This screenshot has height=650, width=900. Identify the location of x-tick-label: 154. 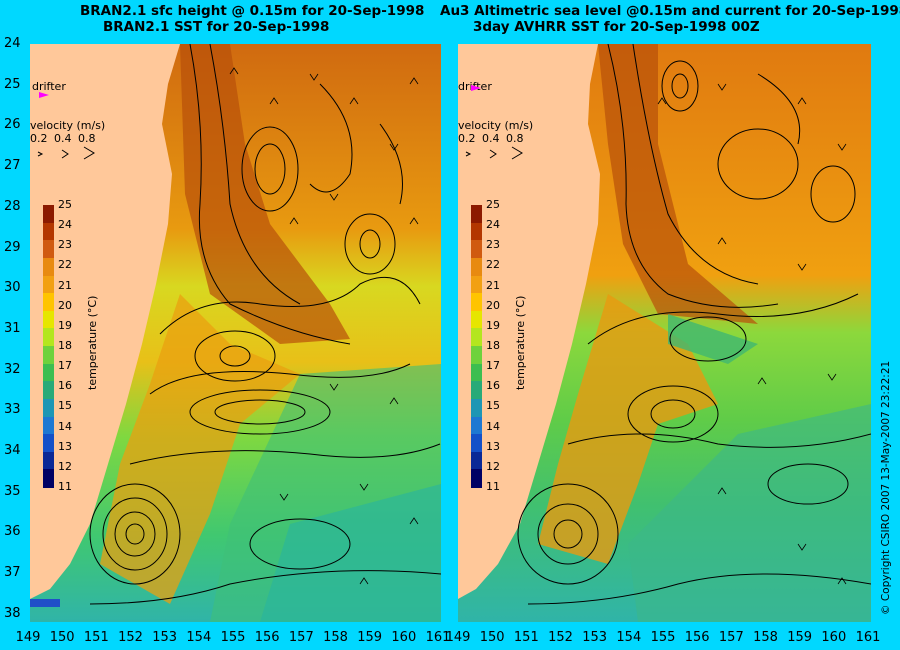
(199, 637).